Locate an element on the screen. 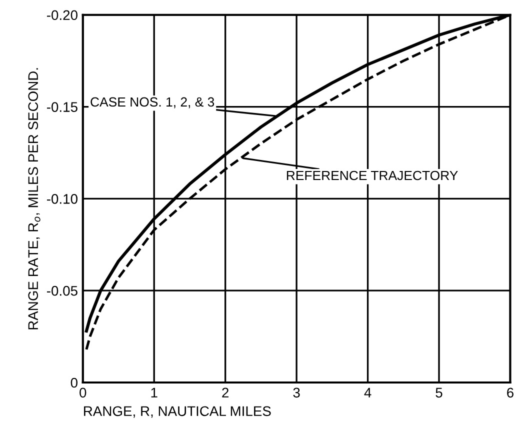 The height and width of the screenshot is (425, 518). annotation: CASE NOS. 1, 2, & 3 is located at coordinates (152, 102).